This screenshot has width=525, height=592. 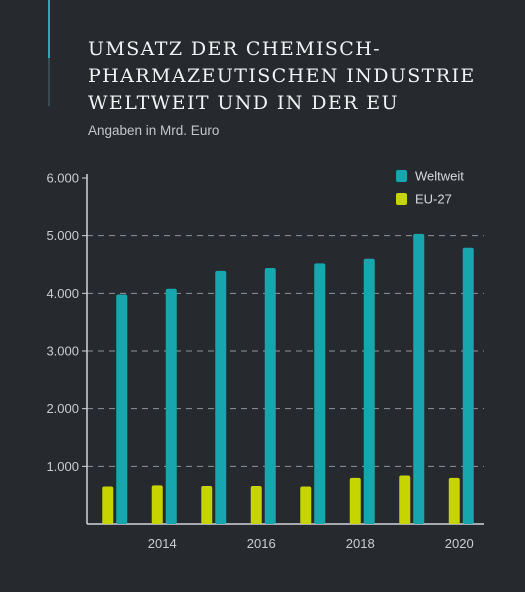 I want to click on title-line-2: PHARMAZEUTISCHEN INDUSTRIE, so click(x=282, y=76).